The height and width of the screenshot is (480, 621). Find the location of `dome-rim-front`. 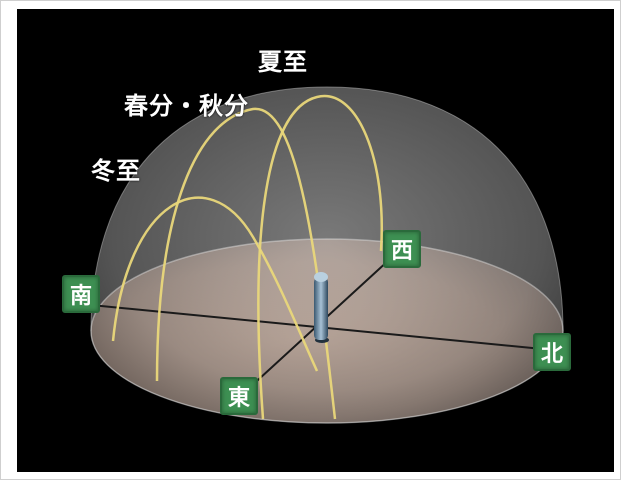

dome-rim-front is located at coordinates (327, 377).